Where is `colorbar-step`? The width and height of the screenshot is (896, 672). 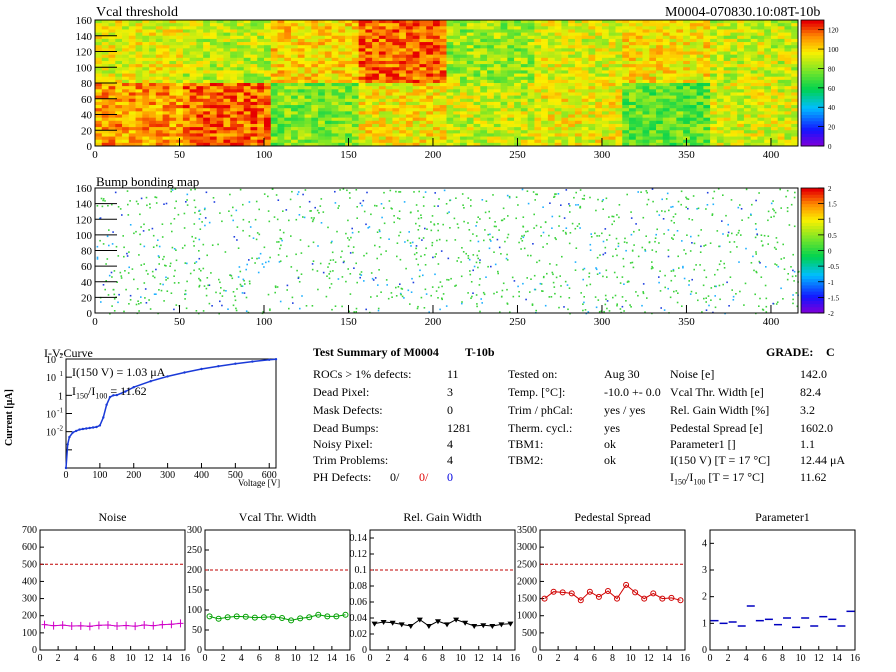 colorbar-step is located at coordinates (812, 103).